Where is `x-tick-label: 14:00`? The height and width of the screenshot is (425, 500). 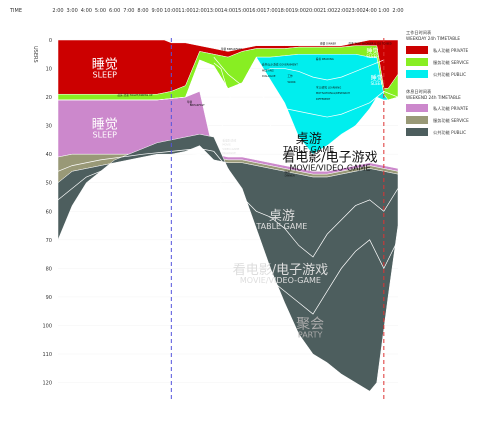
x-tick-label: 14:00 is located at coordinates (228, 11).